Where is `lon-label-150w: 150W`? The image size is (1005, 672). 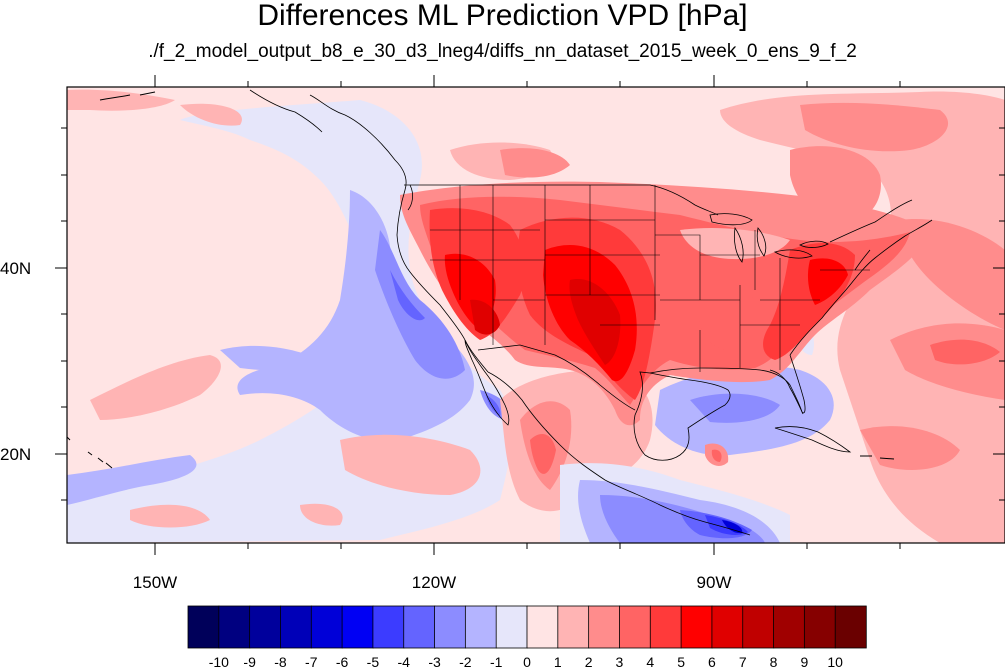
lon-label-150w: 150W is located at coordinates (155, 582).